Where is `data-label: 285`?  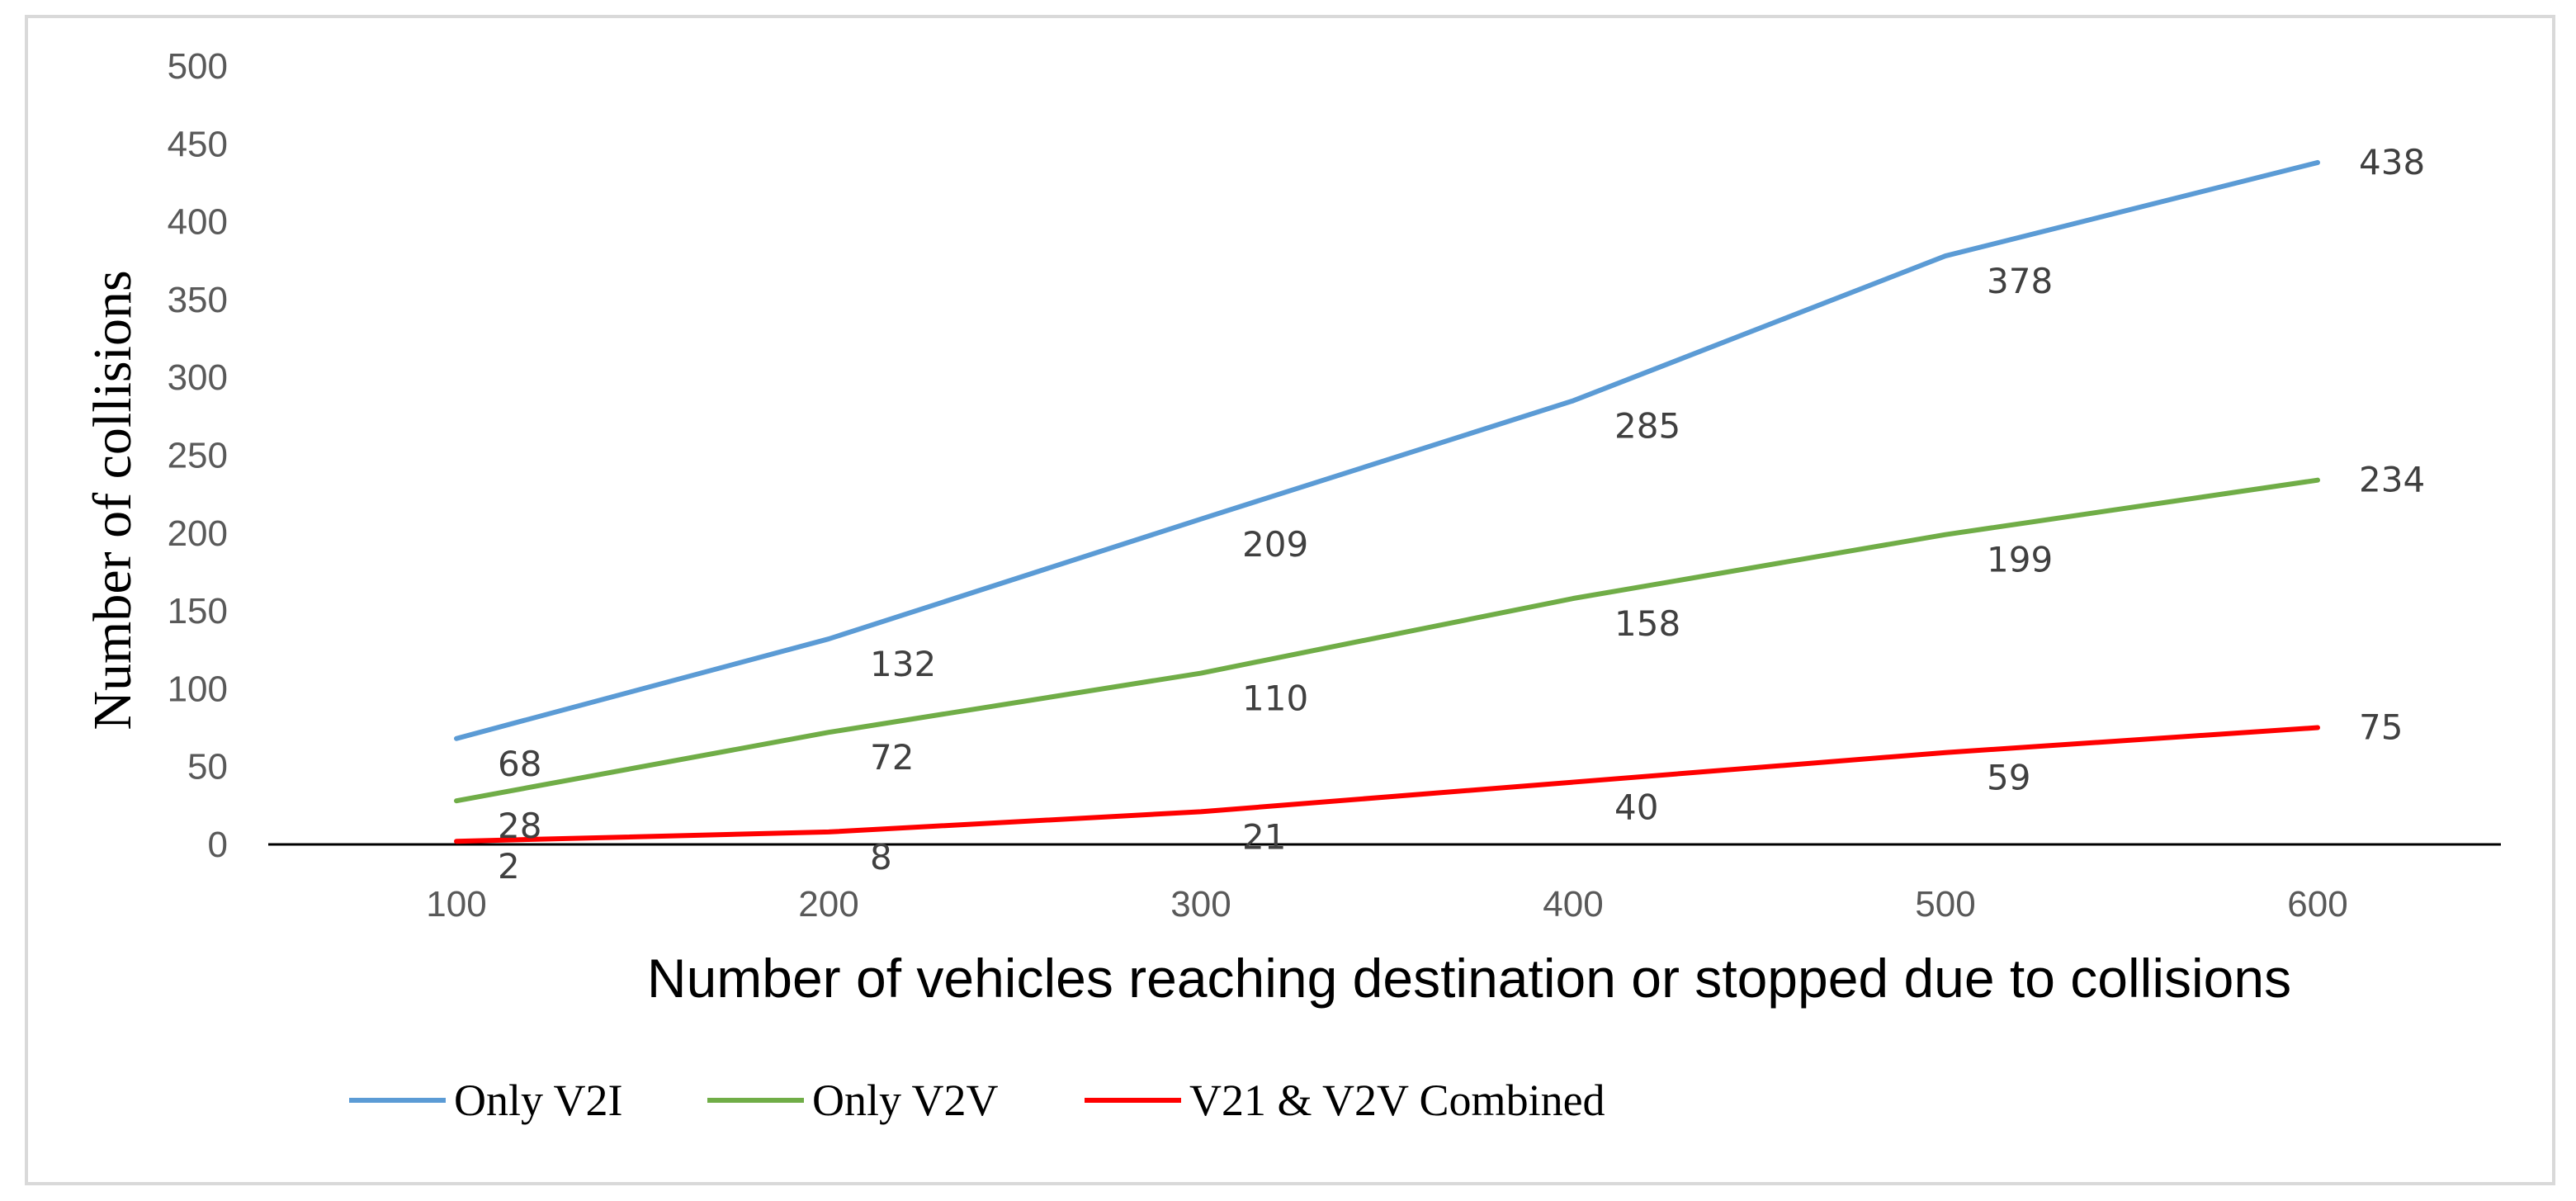 data-label: 285 is located at coordinates (1647, 425).